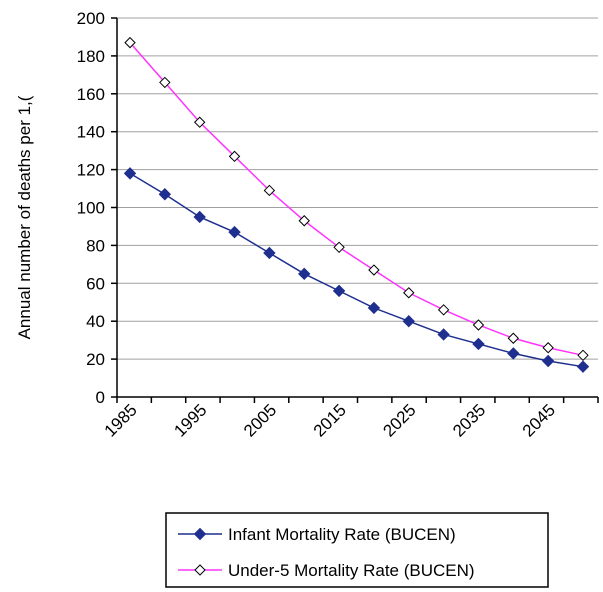 Image resolution: width=603 pixels, height=592 pixels. Describe the element at coordinates (91, 18) in the screenshot. I see `y-tick-label-200: 200` at that location.